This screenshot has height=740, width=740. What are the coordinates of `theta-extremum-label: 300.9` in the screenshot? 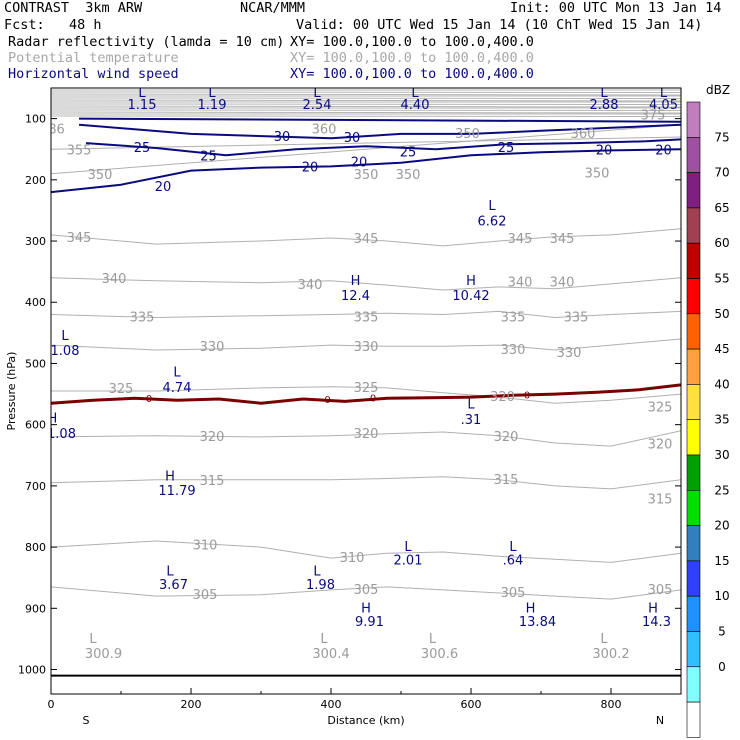 It's located at (103, 654).